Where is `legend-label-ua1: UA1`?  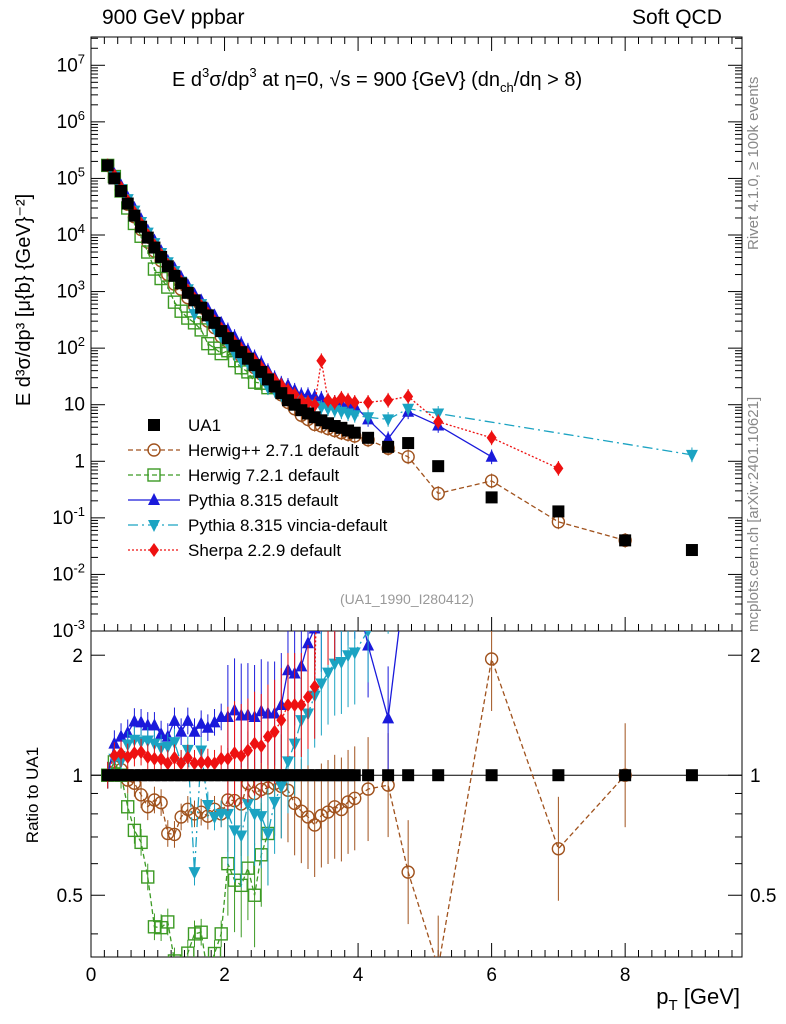
legend-label-ua1: UA1 is located at coordinates (204, 425).